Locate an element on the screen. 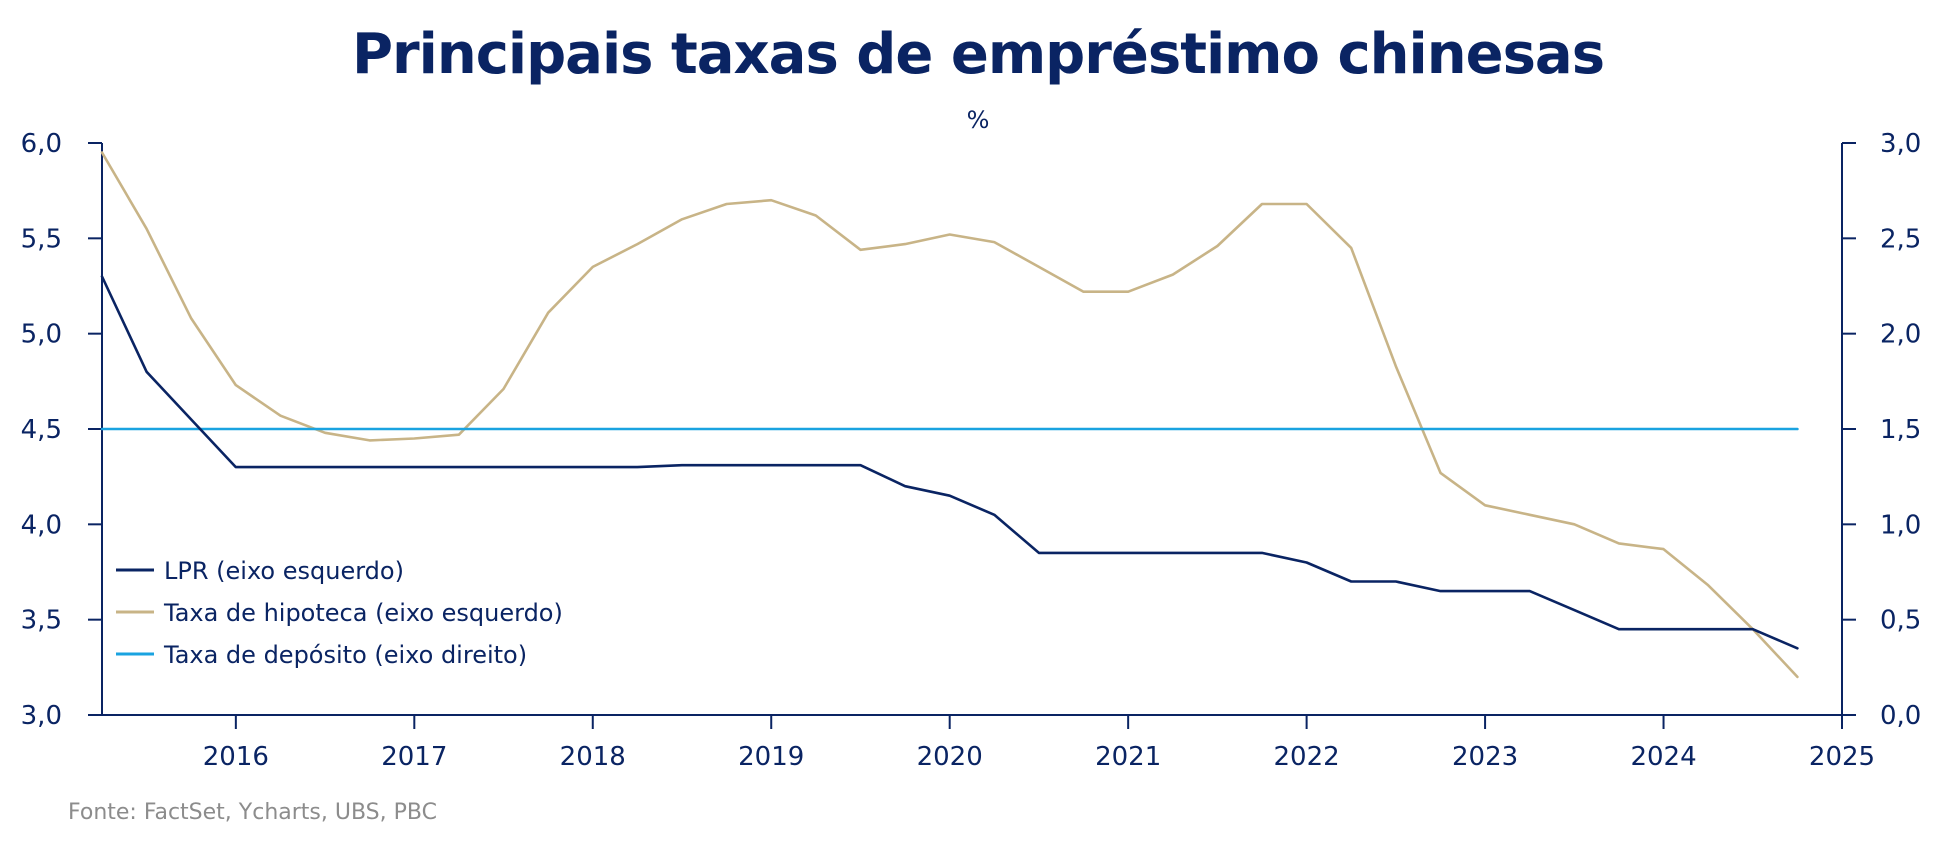  left-y-tick-label: 6,0 is located at coordinates (41, 144).